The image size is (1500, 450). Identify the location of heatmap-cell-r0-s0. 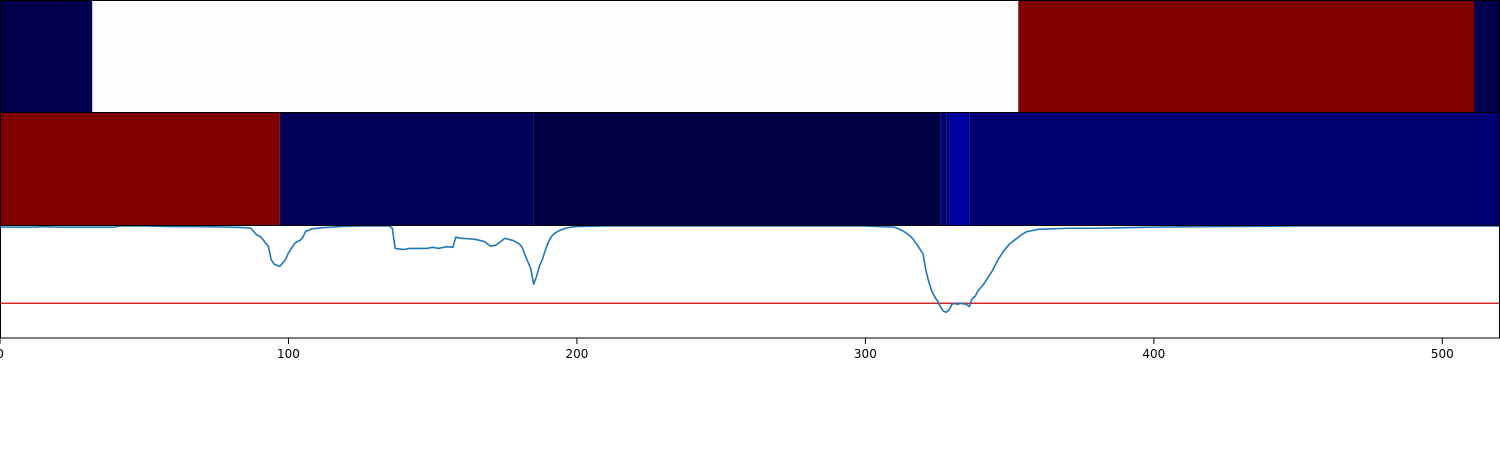
(46, 56).